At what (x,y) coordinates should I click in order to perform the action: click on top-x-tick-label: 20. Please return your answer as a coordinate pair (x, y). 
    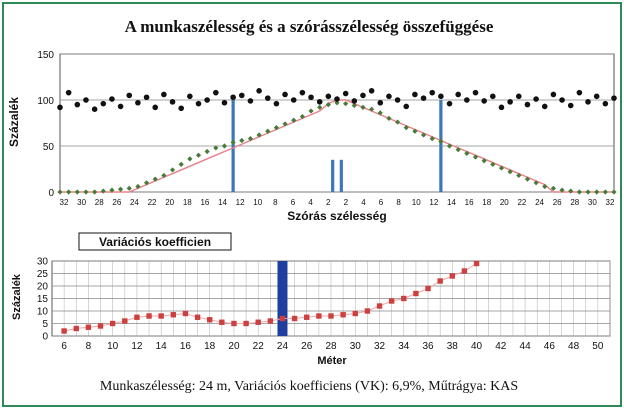
    Looking at the image, I should click on (504, 202).